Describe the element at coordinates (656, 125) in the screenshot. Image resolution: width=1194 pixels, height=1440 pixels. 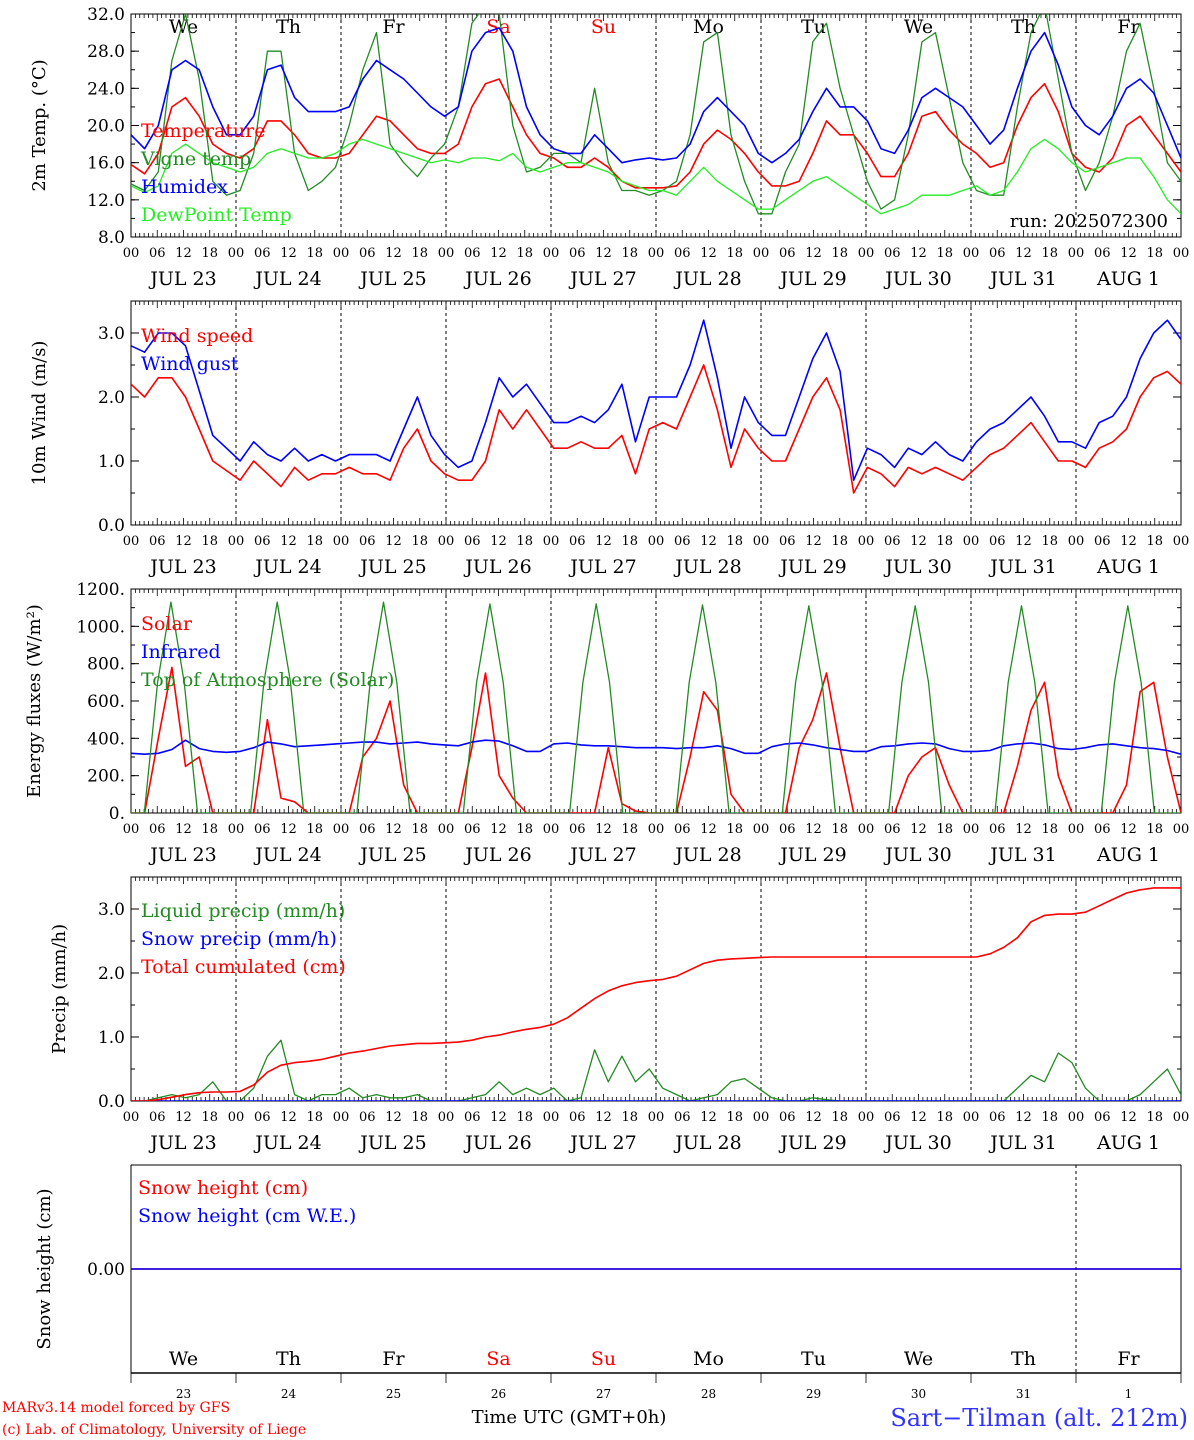
I see `time-ticks` at that location.